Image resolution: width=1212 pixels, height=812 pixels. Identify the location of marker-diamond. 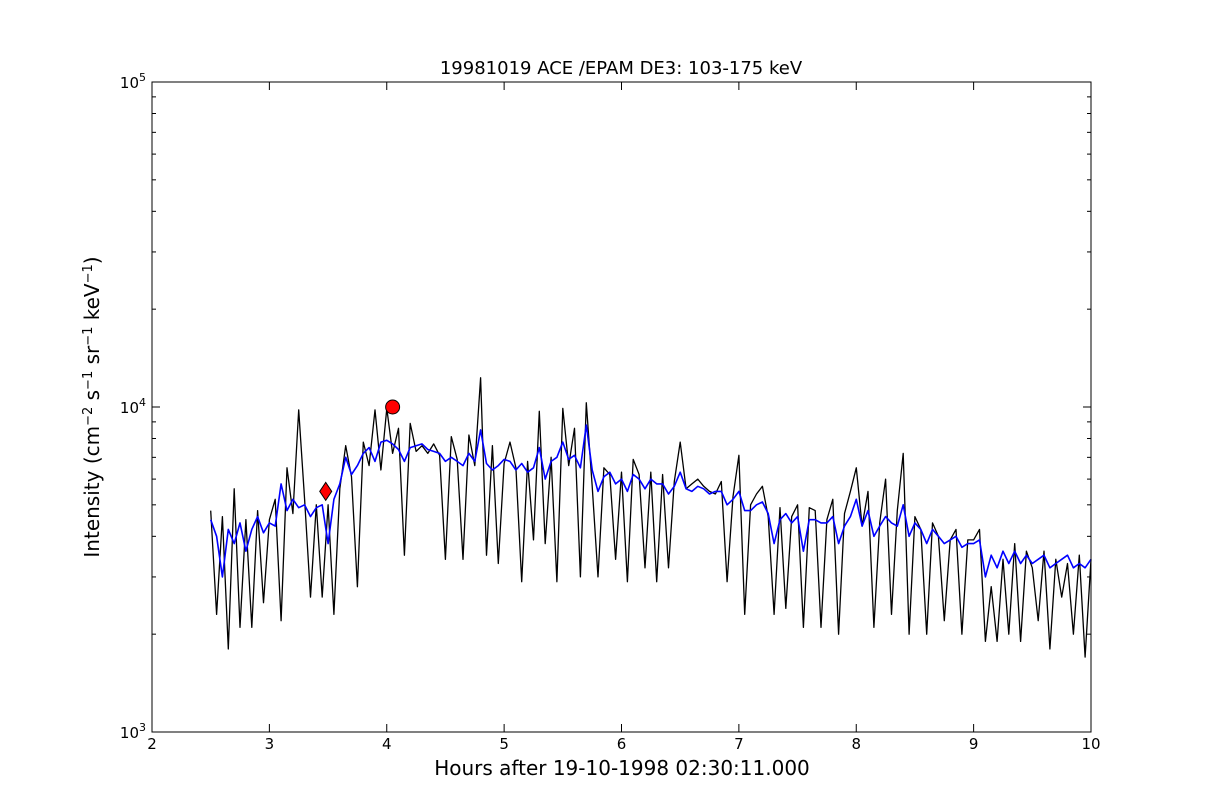
(326, 491).